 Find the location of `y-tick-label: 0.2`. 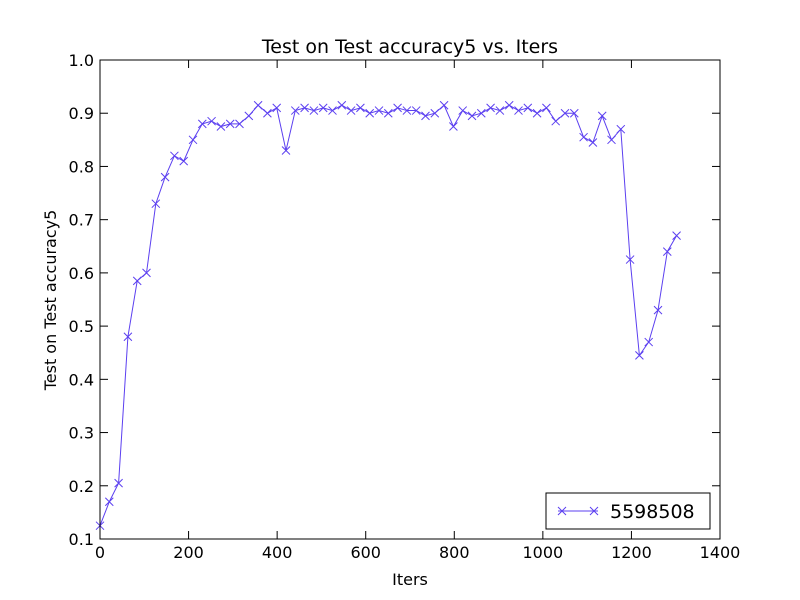

y-tick-label: 0.2 is located at coordinates (81, 486).